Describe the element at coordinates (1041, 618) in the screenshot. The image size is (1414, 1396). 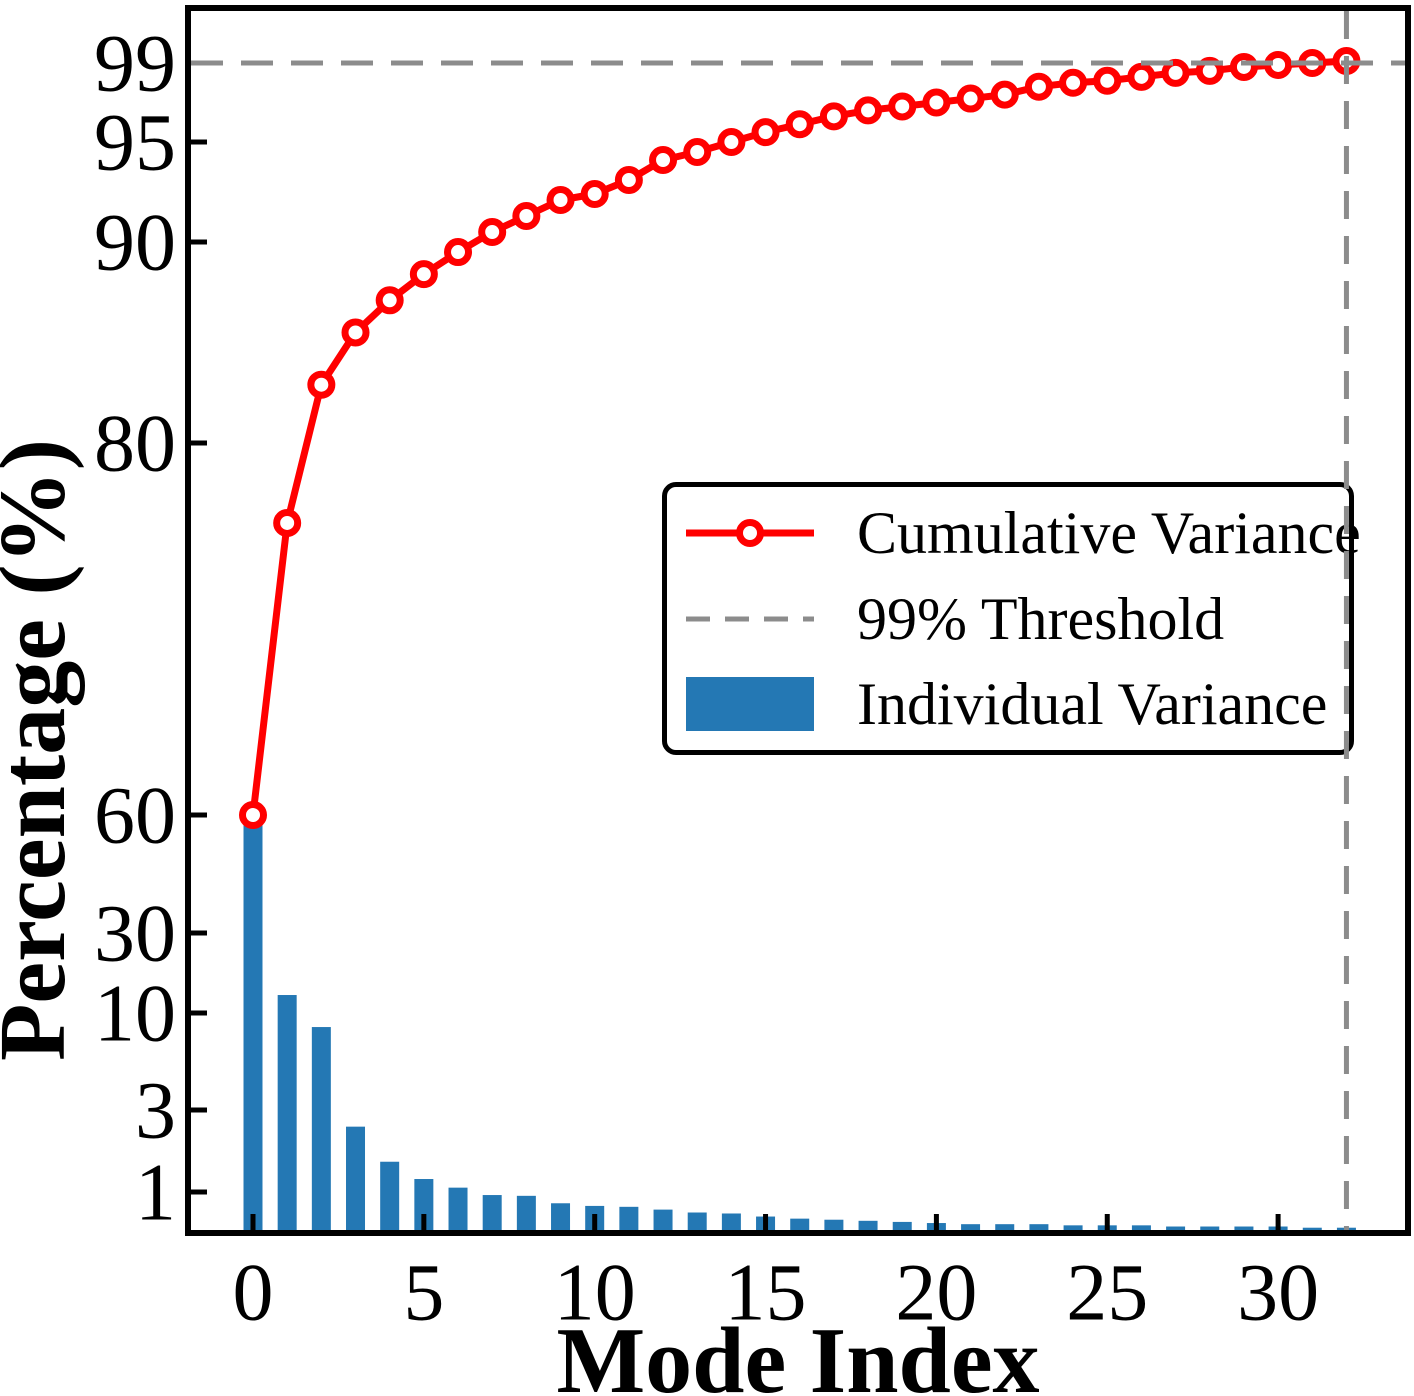
I see `legend-label: 99% Threshold` at that location.